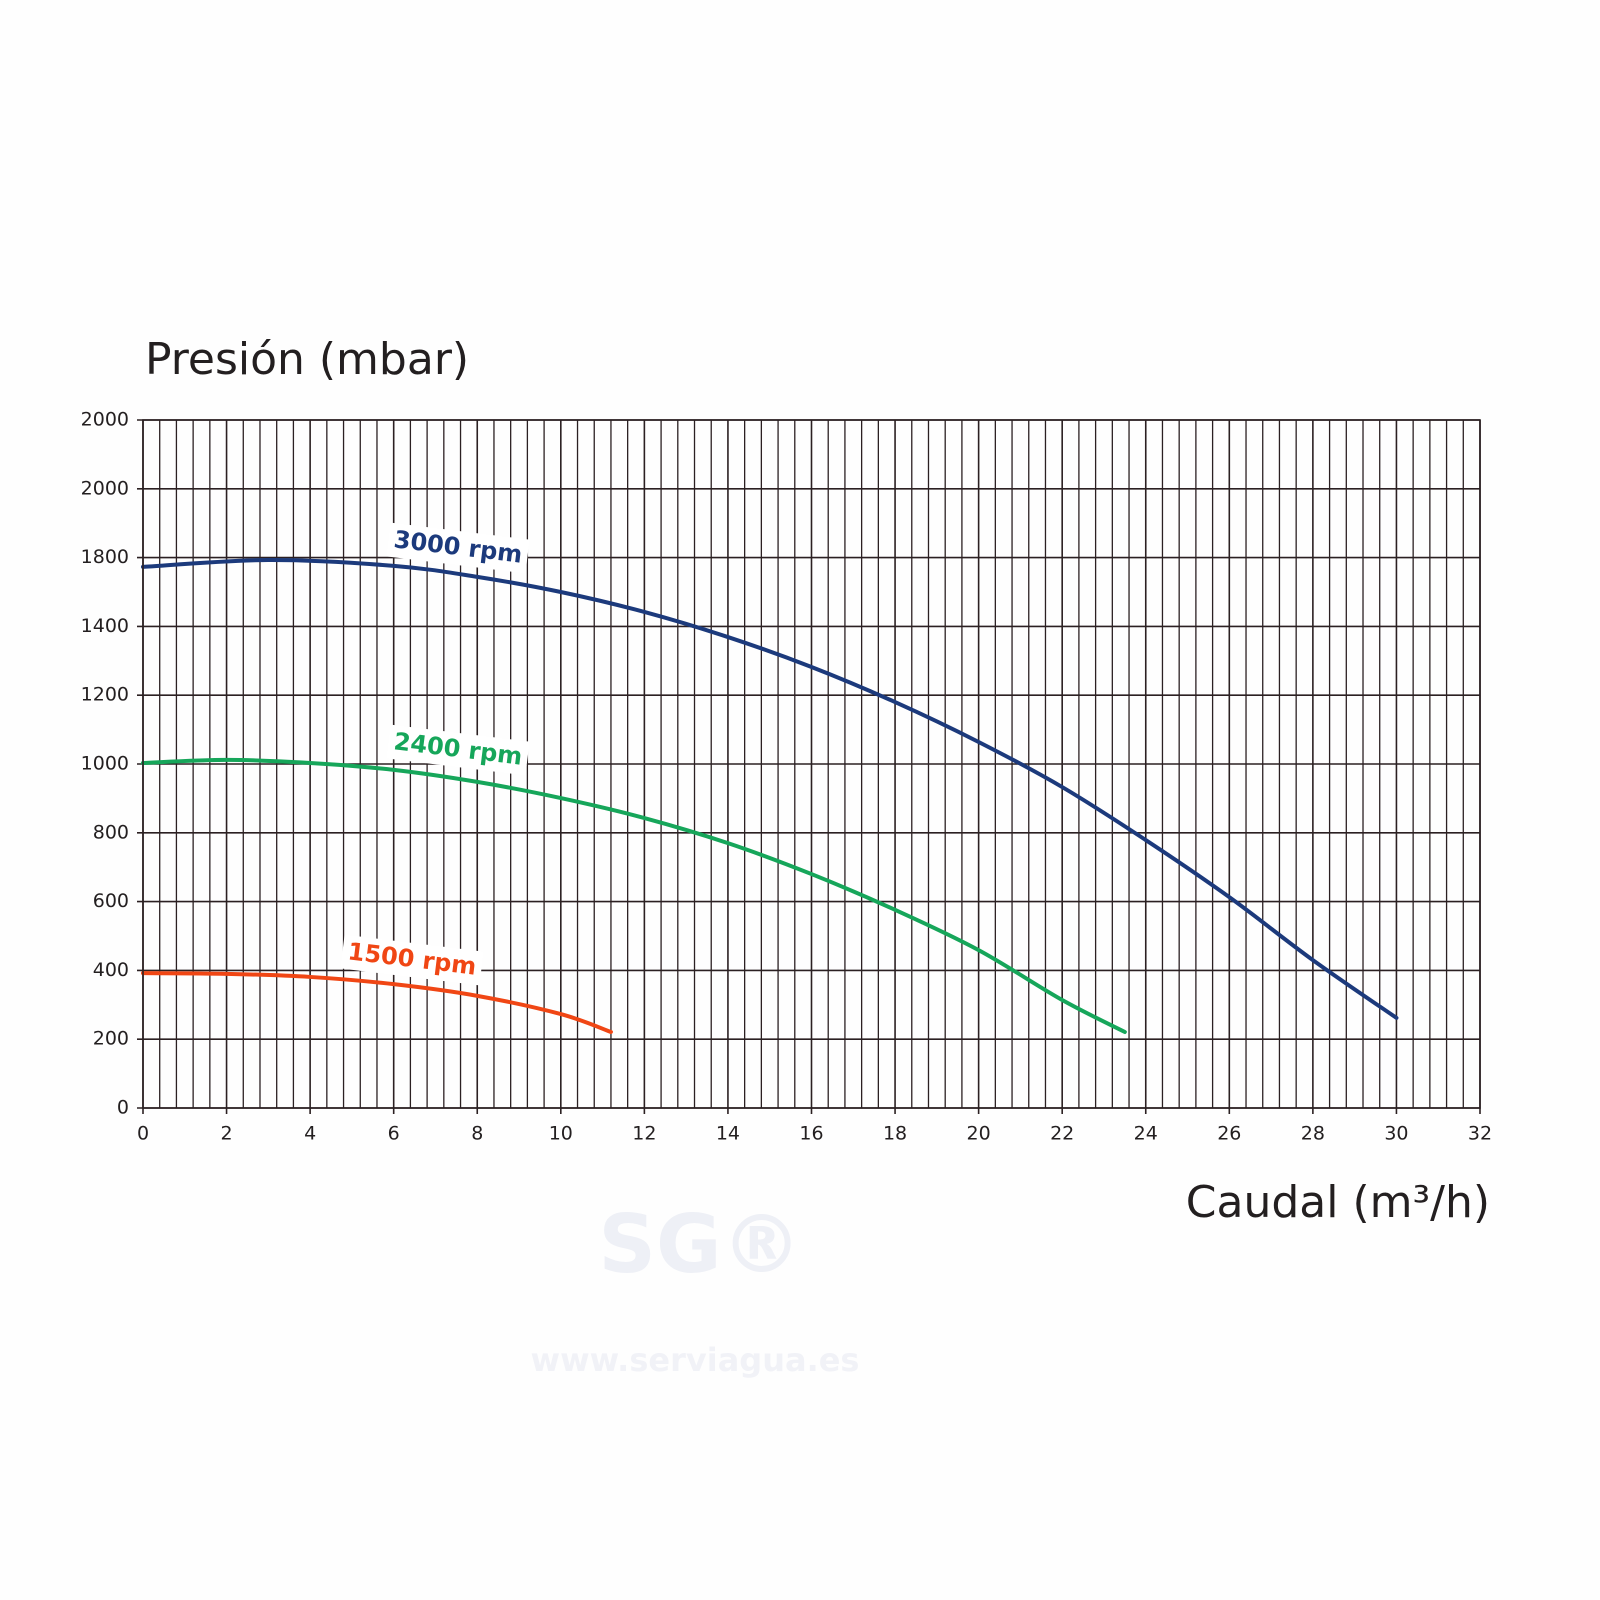 This screenshot has height=1600, width=1600. I want to click on curve-label-group: 2400 rpm, so click(458, 750).